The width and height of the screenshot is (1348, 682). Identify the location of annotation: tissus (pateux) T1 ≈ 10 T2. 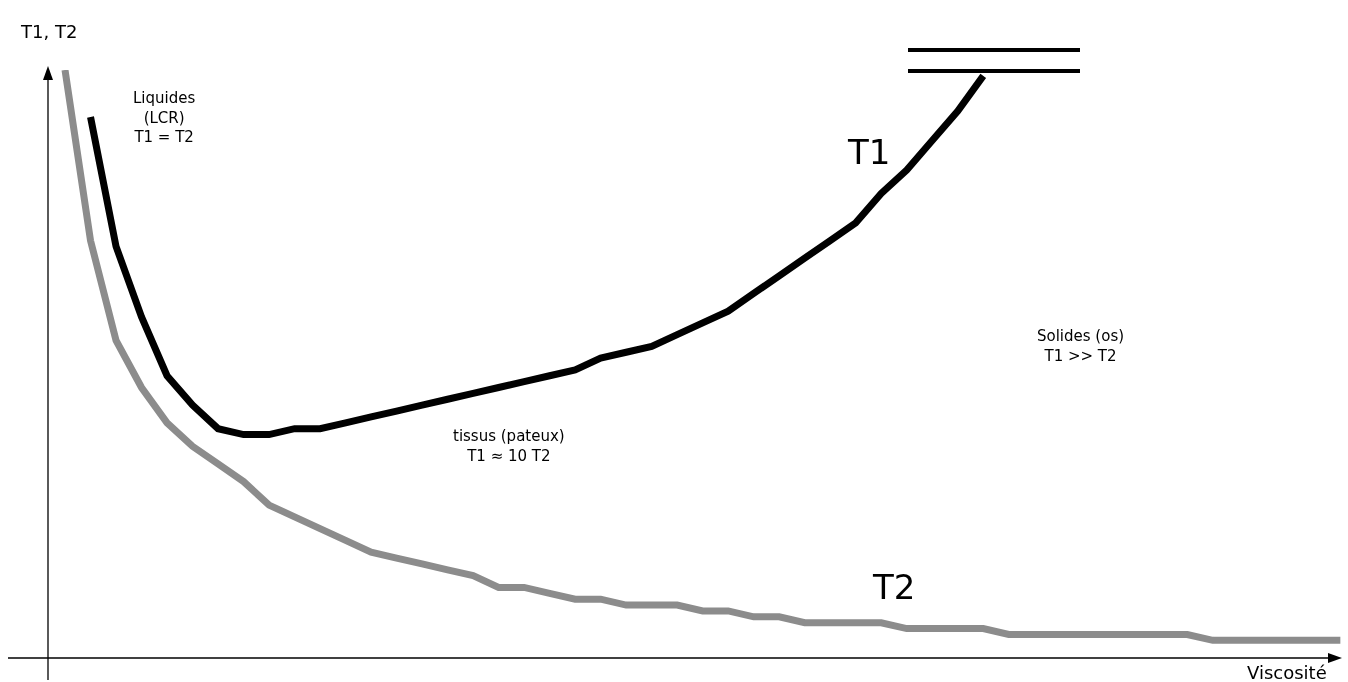
(509, 446).